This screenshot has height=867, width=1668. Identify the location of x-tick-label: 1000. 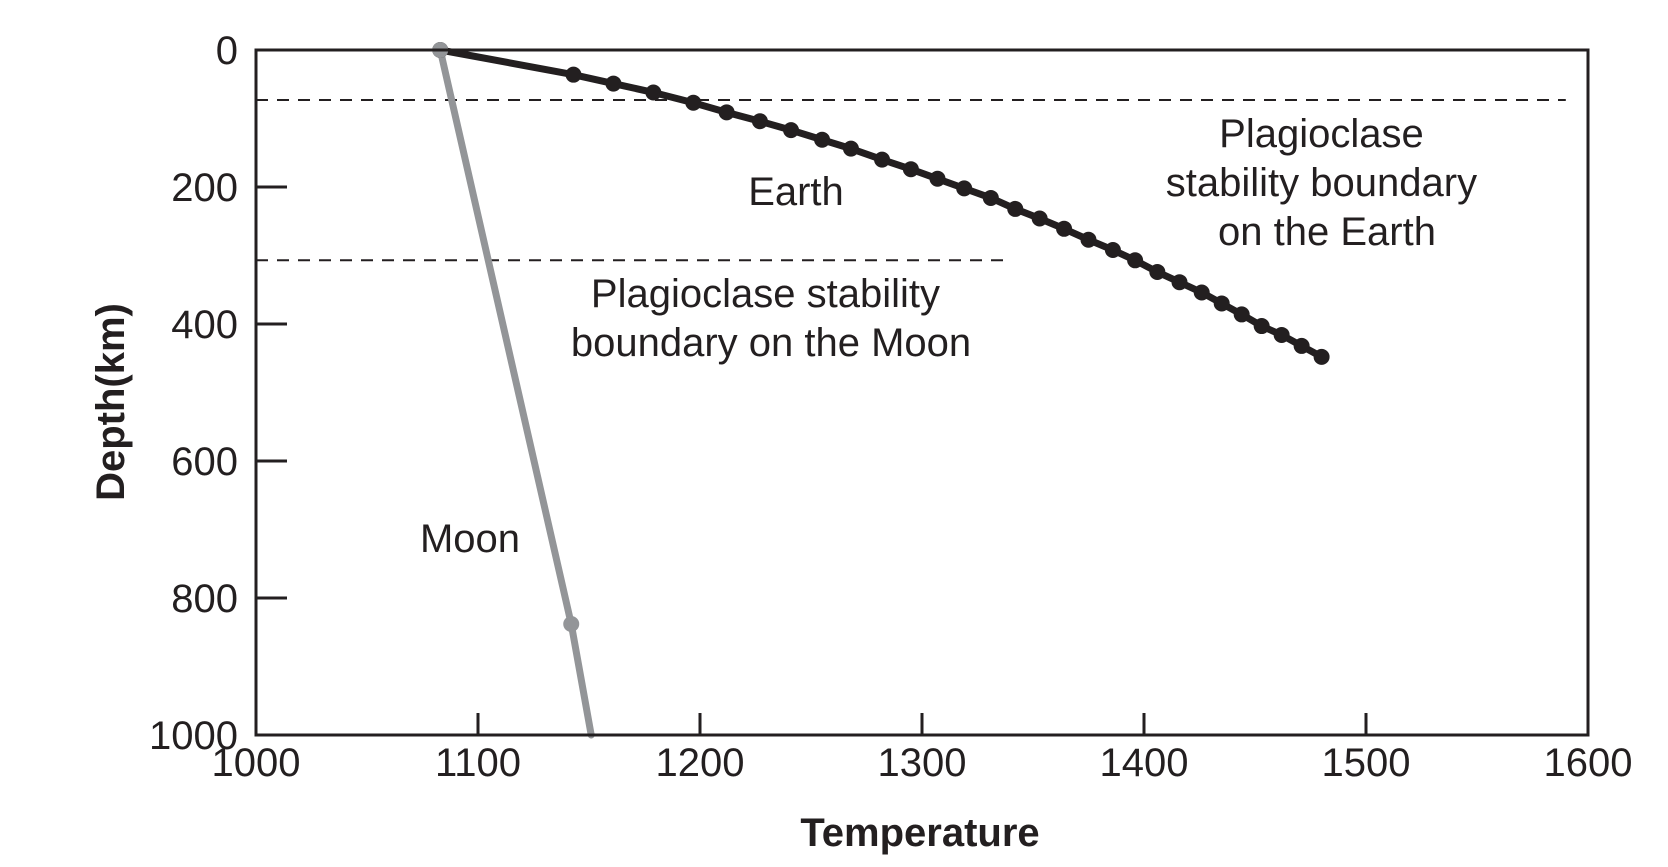
(256, 763).